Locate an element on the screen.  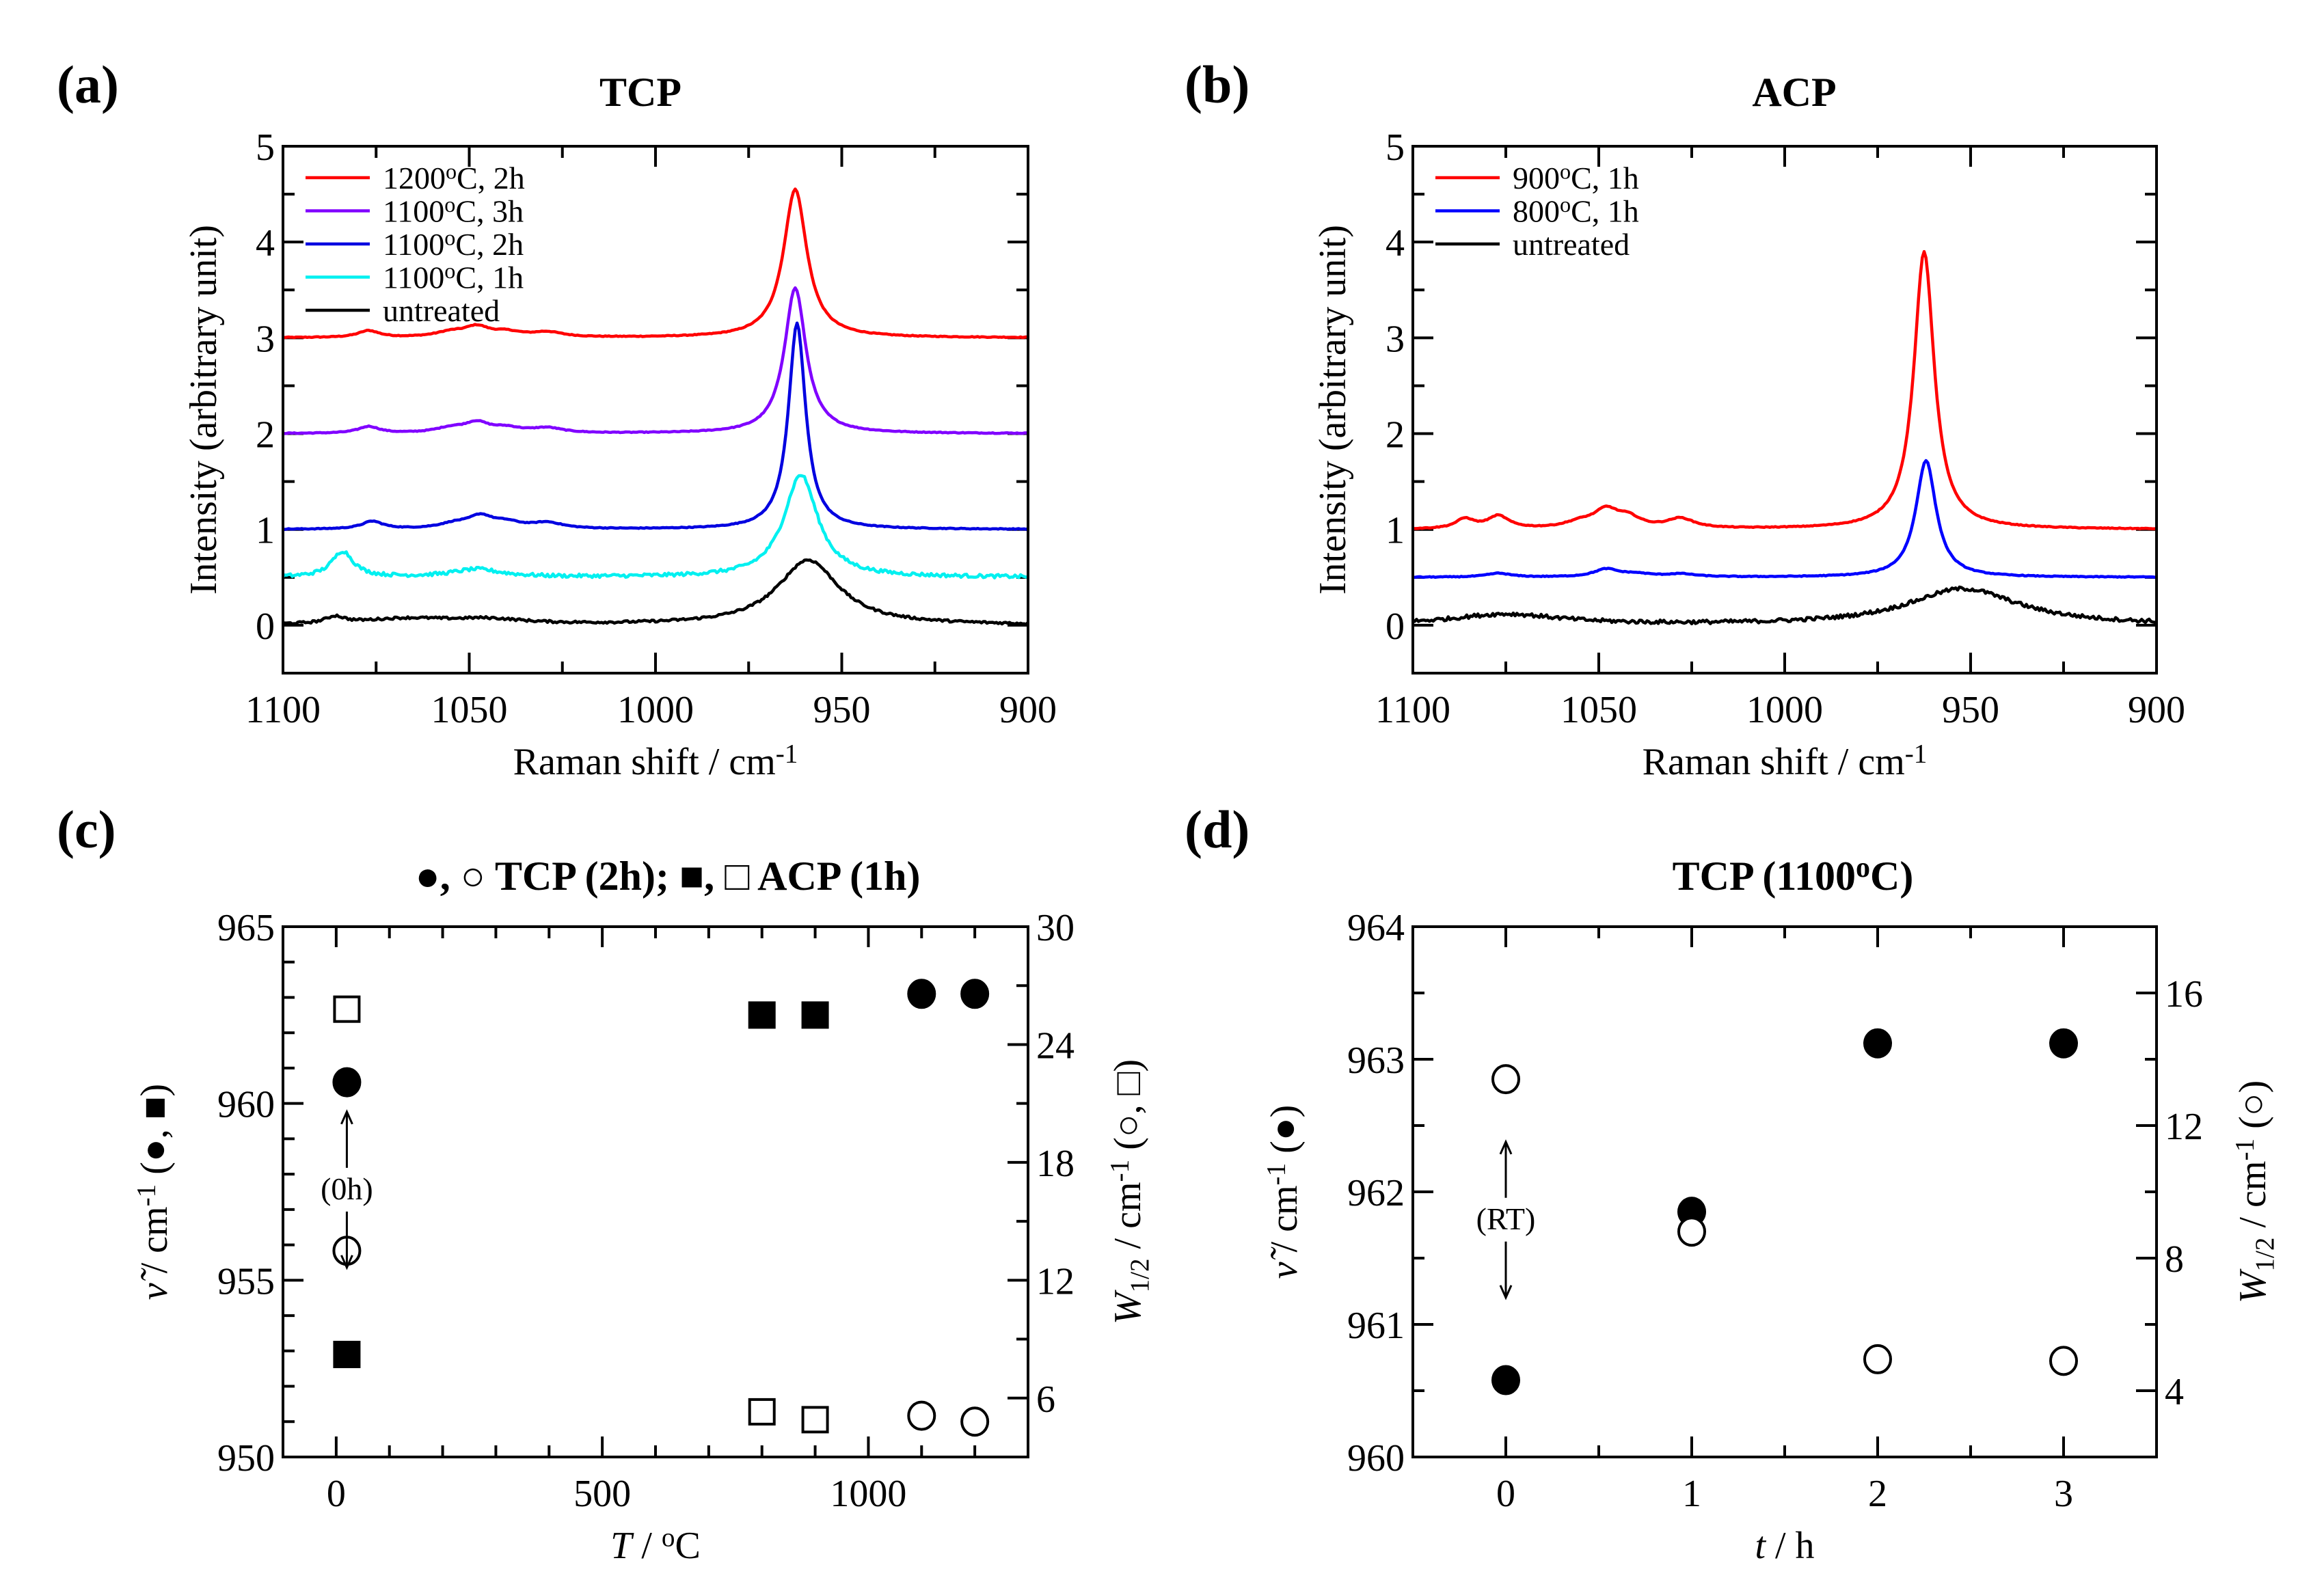
y-tick-label: 964 is located at coordinates (1376, 928).